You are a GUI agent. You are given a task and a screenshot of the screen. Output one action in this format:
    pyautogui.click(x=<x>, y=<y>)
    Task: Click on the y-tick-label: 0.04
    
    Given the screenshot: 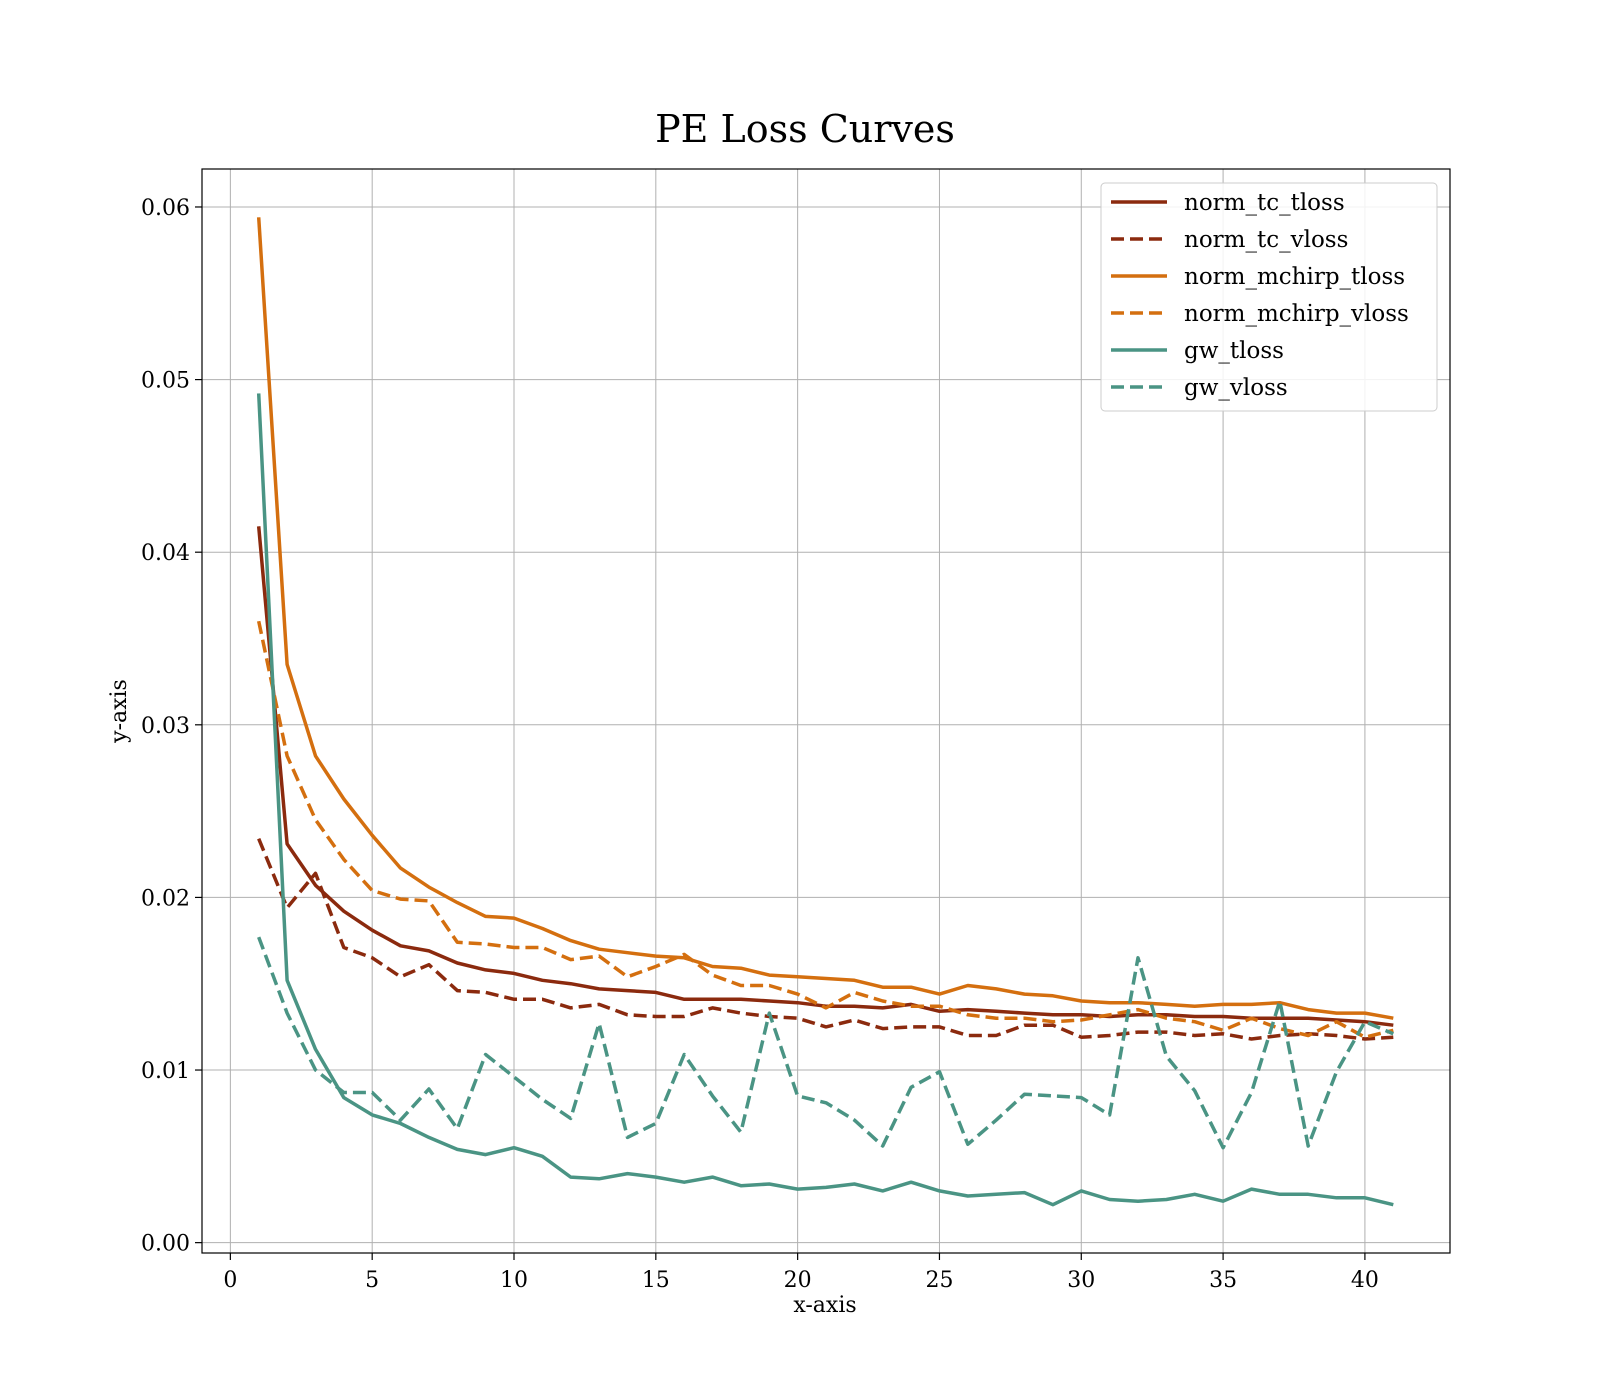 What is the action you would take?
    pyautogui.click(x=165, y=553)
    